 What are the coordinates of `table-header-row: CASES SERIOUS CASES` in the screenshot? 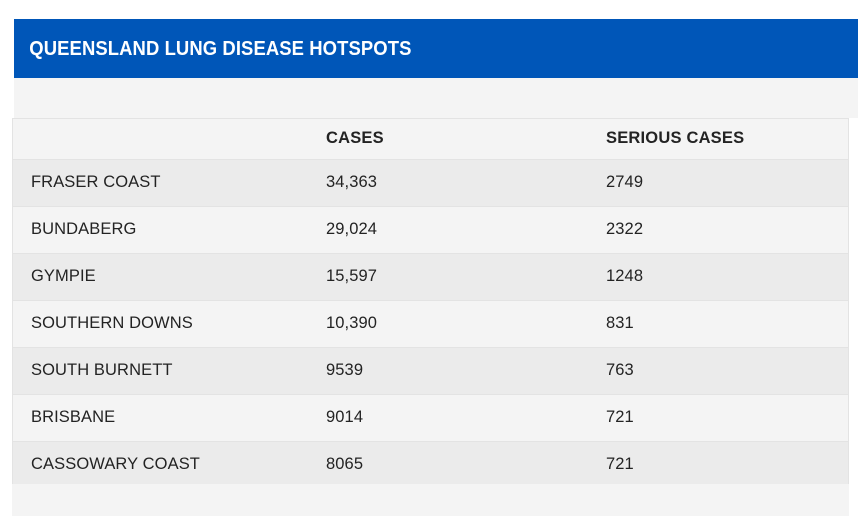 It's located at (430, 139).